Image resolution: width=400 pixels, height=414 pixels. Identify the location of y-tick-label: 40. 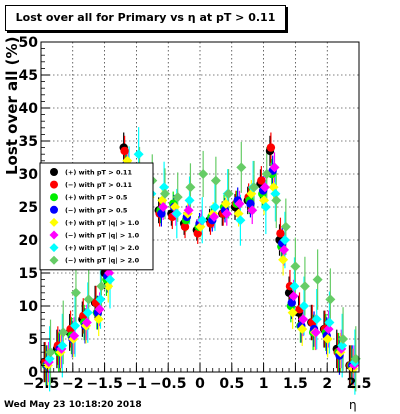
(29, 109).